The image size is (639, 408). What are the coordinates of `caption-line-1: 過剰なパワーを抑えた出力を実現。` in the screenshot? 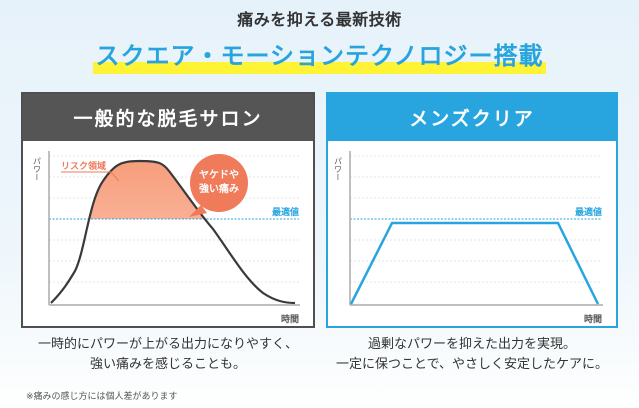 It's located at (471, 344).